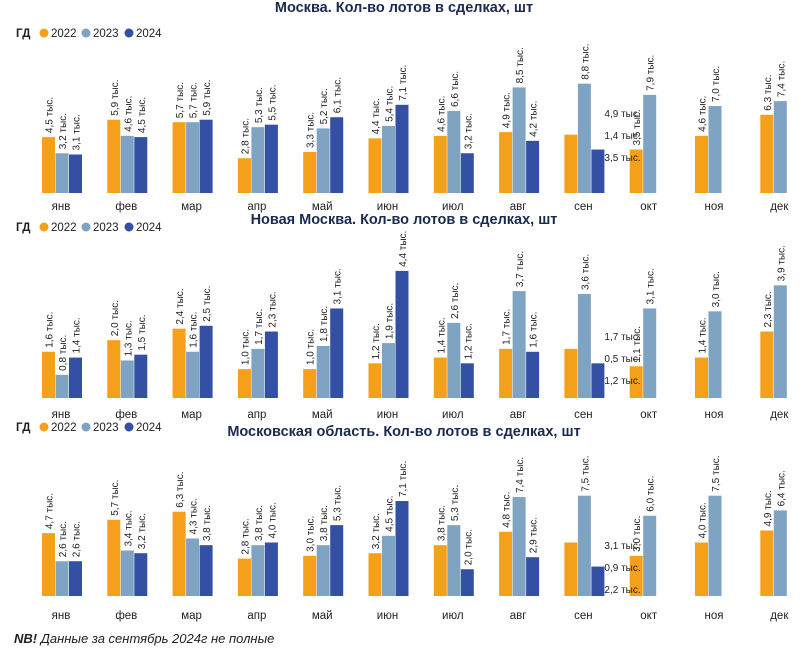 The image size is (808, 656). What do you see at coordinates (256, 616) in the screenshot?
I see `chart-3-x-tick-апр: апр` at bounding box center [256, 616].